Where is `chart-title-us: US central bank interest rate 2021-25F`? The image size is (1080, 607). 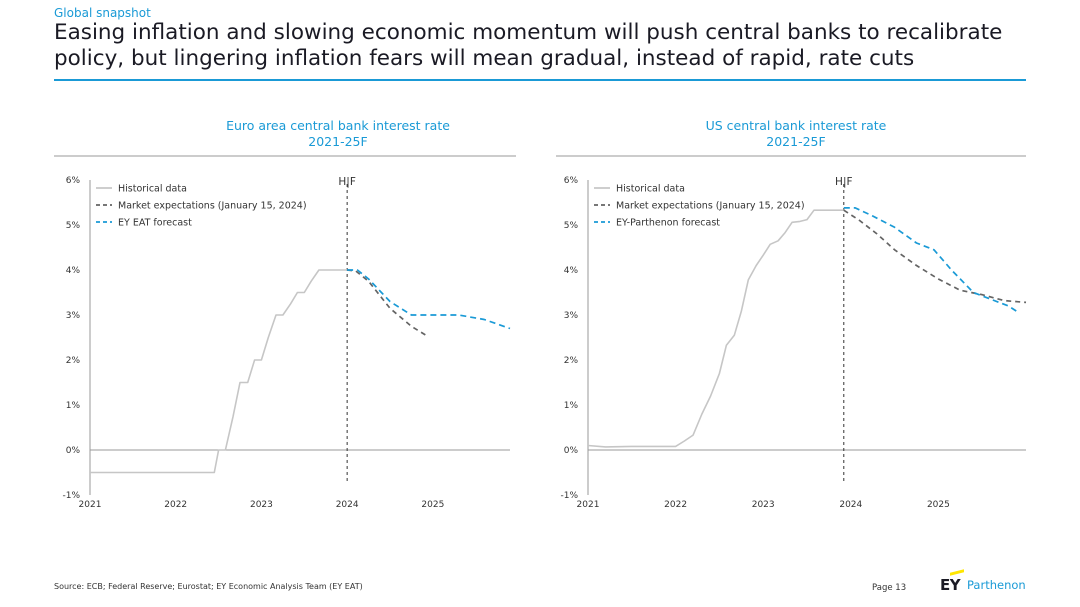
chart-title-us: US central bank interest rate 2021-25F is located at coordinates (796, 134).